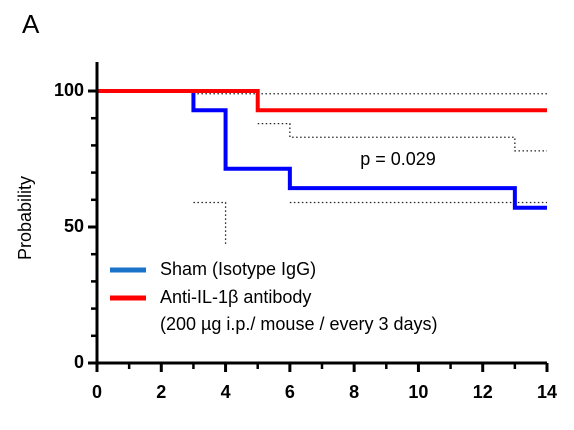  Describe the element at coordinates (25, 218) in the screenshot. I see `y-axis-label: Probability` at that location.